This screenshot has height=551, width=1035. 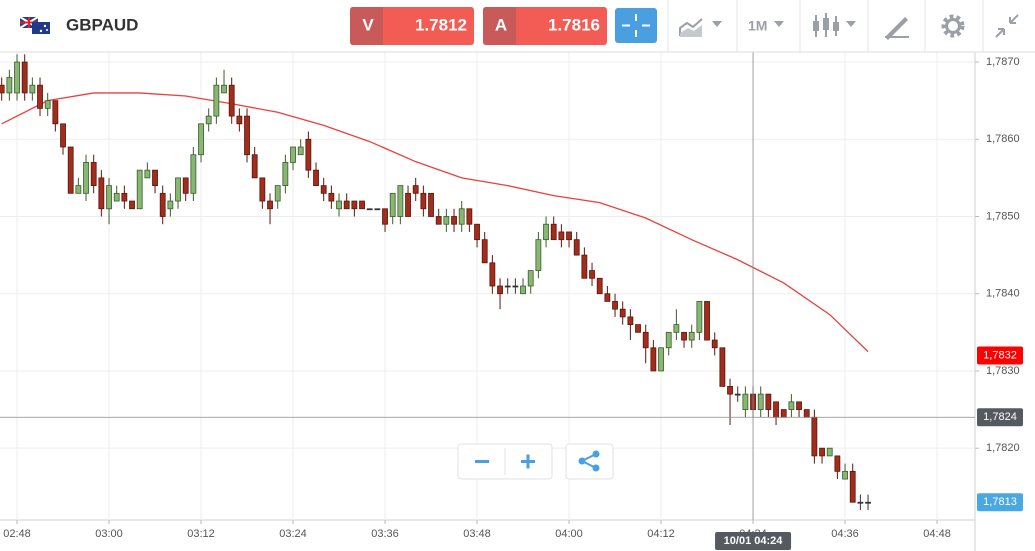 What do you see at coordinates (385, 534) in the screenshot?
I see `x-tick-label: 03:36` at bounding box center [385, 534].